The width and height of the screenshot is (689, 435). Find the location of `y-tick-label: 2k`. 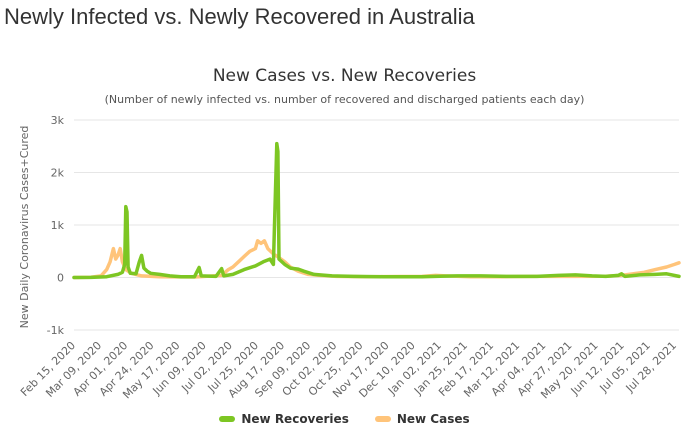

y-tick-label: 2k is located at coordinates (58, 173).